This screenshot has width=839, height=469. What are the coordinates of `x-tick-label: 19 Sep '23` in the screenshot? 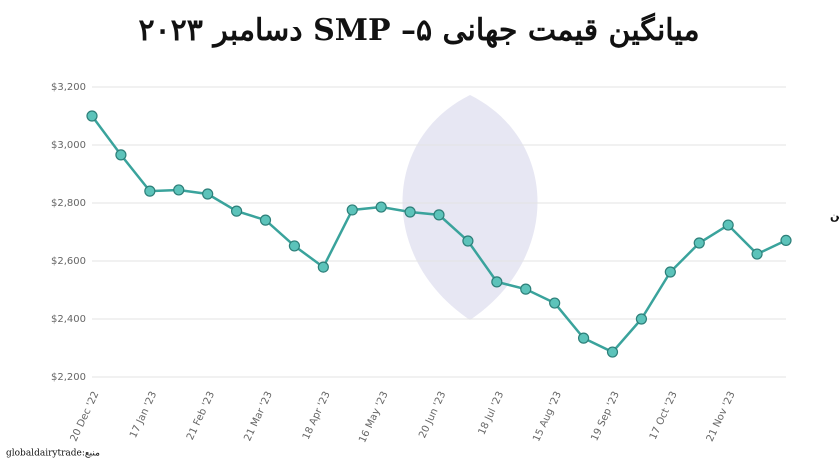 It's located at (605, 416).